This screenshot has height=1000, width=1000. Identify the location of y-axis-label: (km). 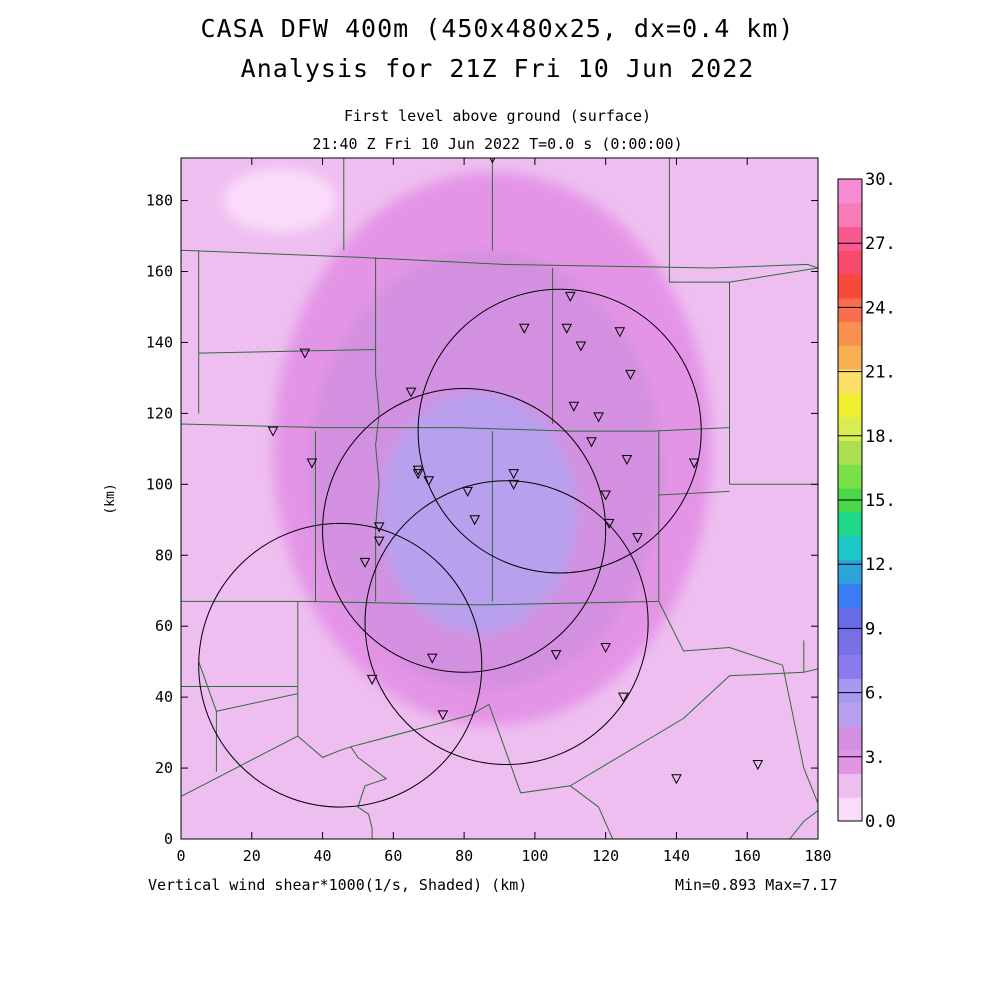
(110, 498).